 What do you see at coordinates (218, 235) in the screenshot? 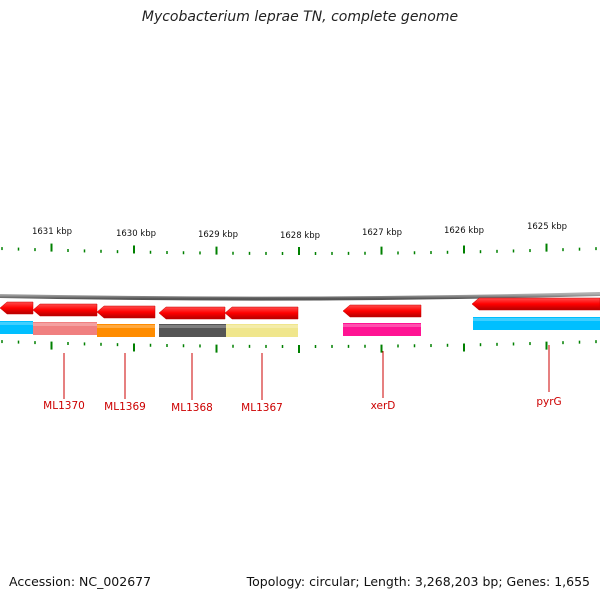
I see `ruler-label: 1629 kbp` at bounding box center [218, 235].